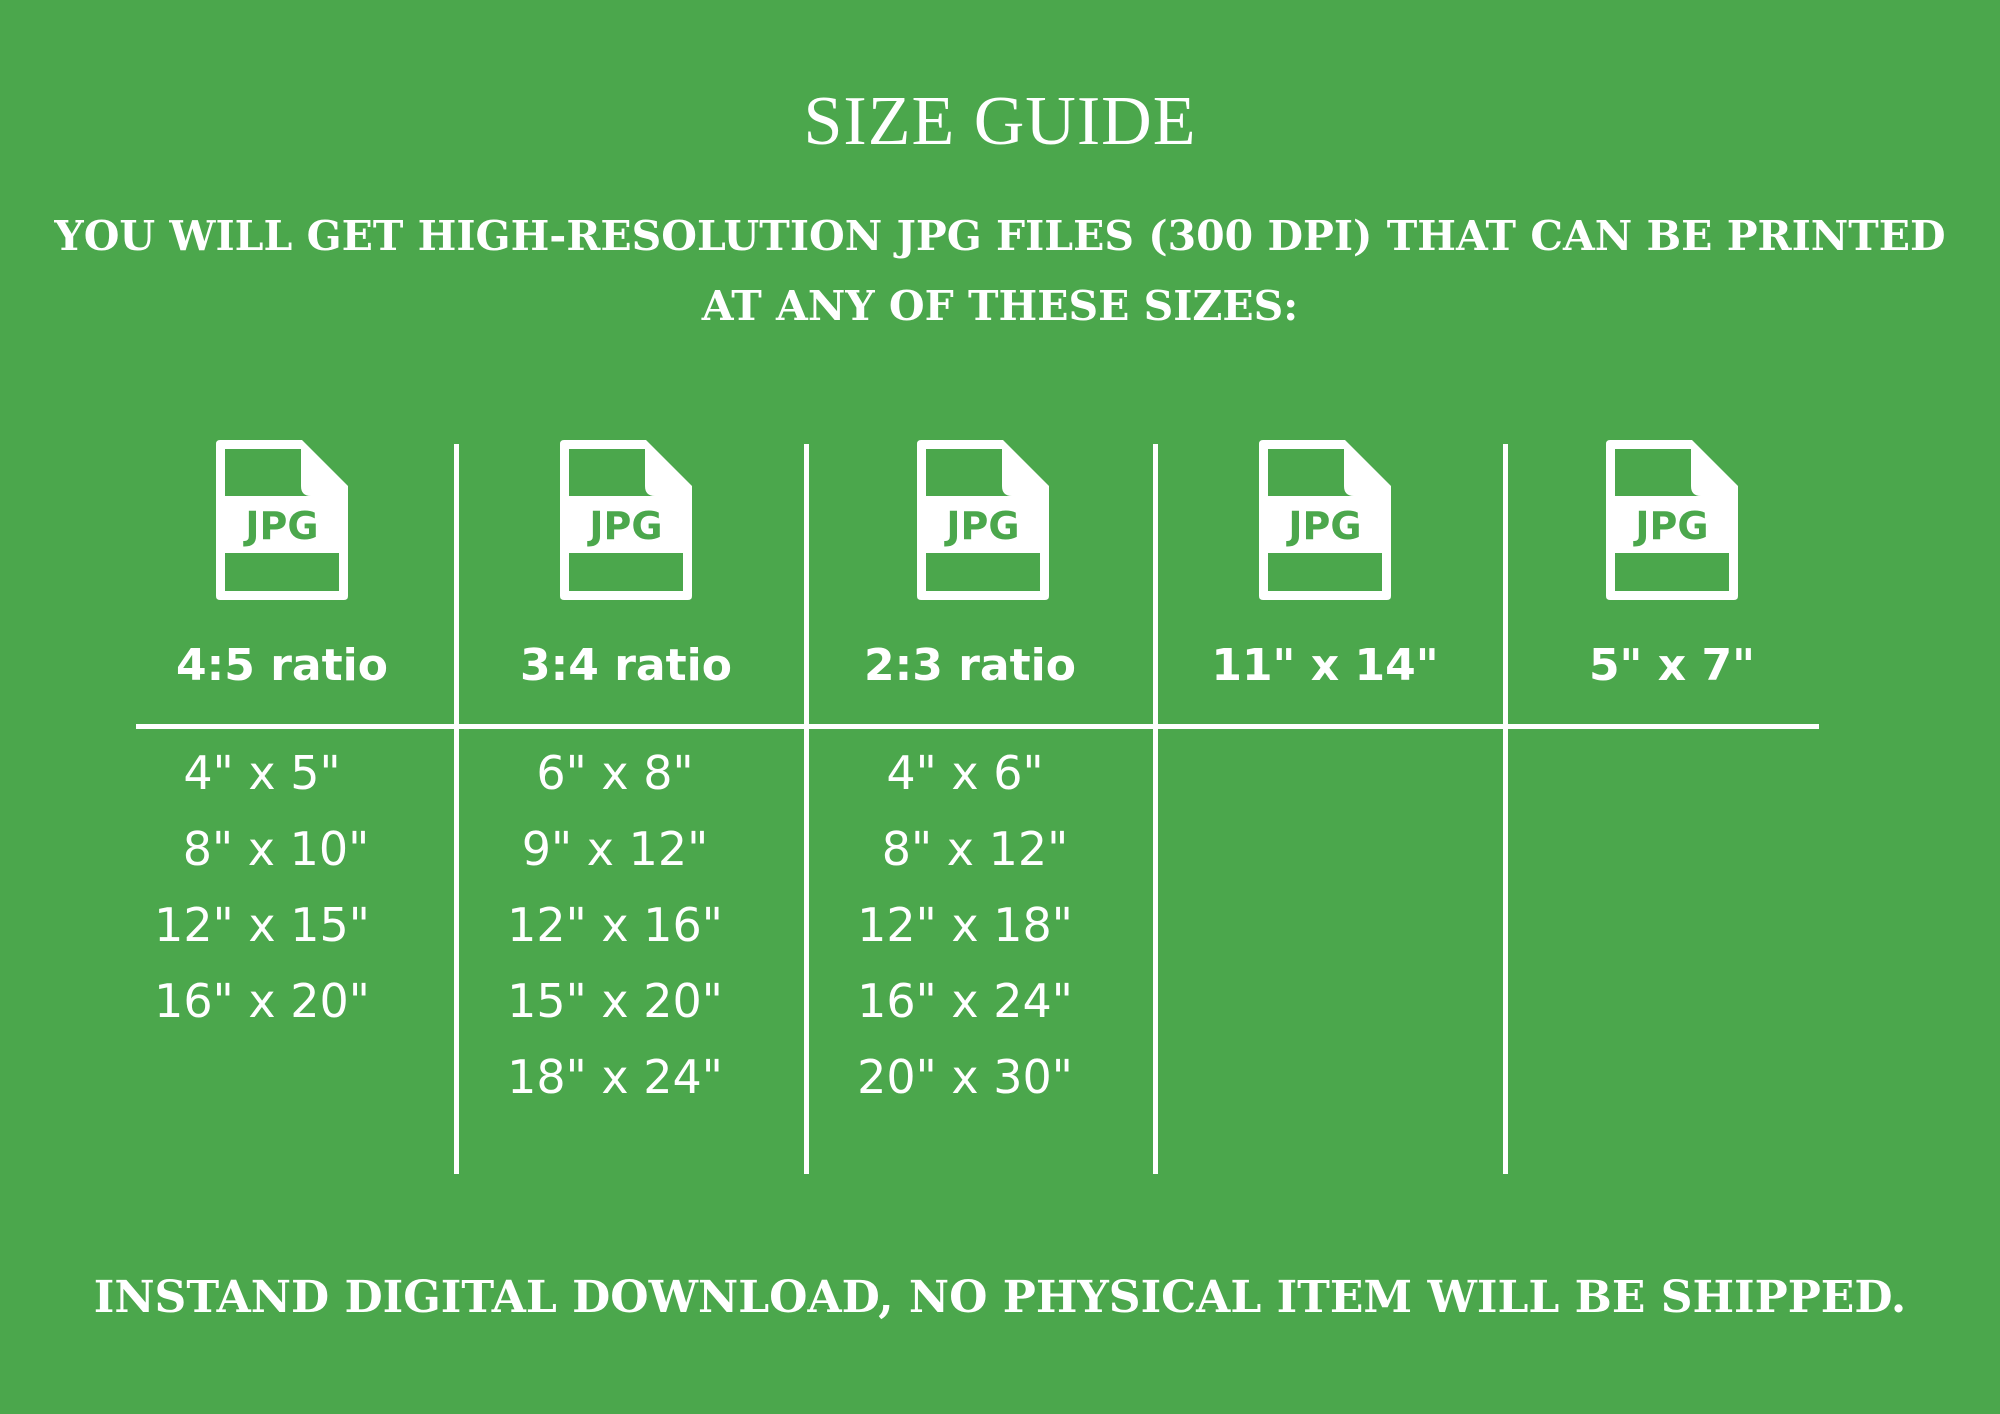 This screenshot has width=2000, height=1414. I want to click on size-item: 8" x 10", so click(276, 849).